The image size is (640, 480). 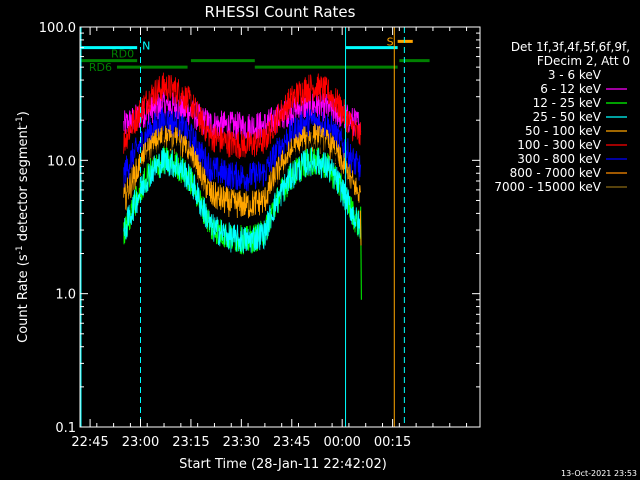 I want to click on x-axis-label: Start Time (28-Jan-11 22:42:02), so click(x=283, y=464).